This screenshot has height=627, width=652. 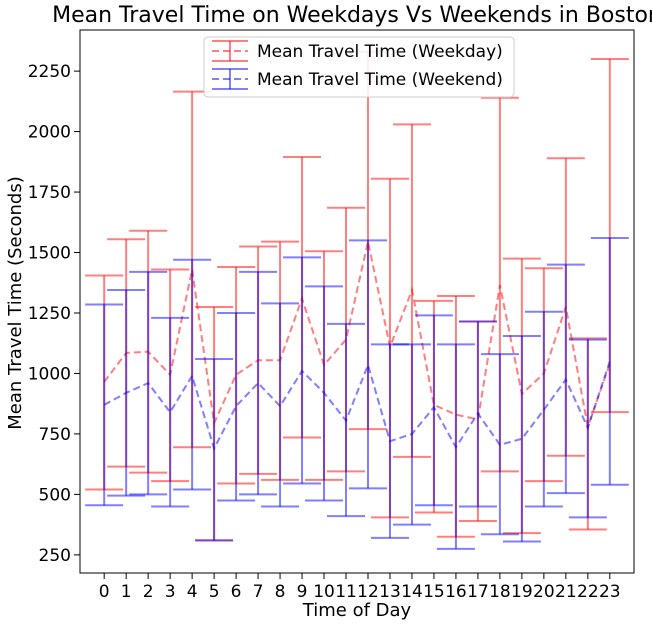 I want to click on legend-label: Mean Travel Time (Weekend), so click(x=380, y=80).